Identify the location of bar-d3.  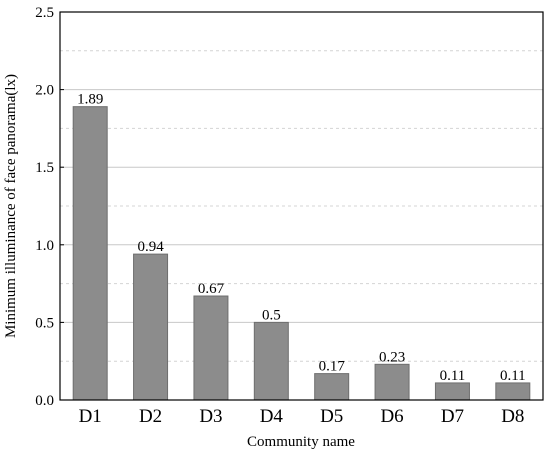
(211, 348).